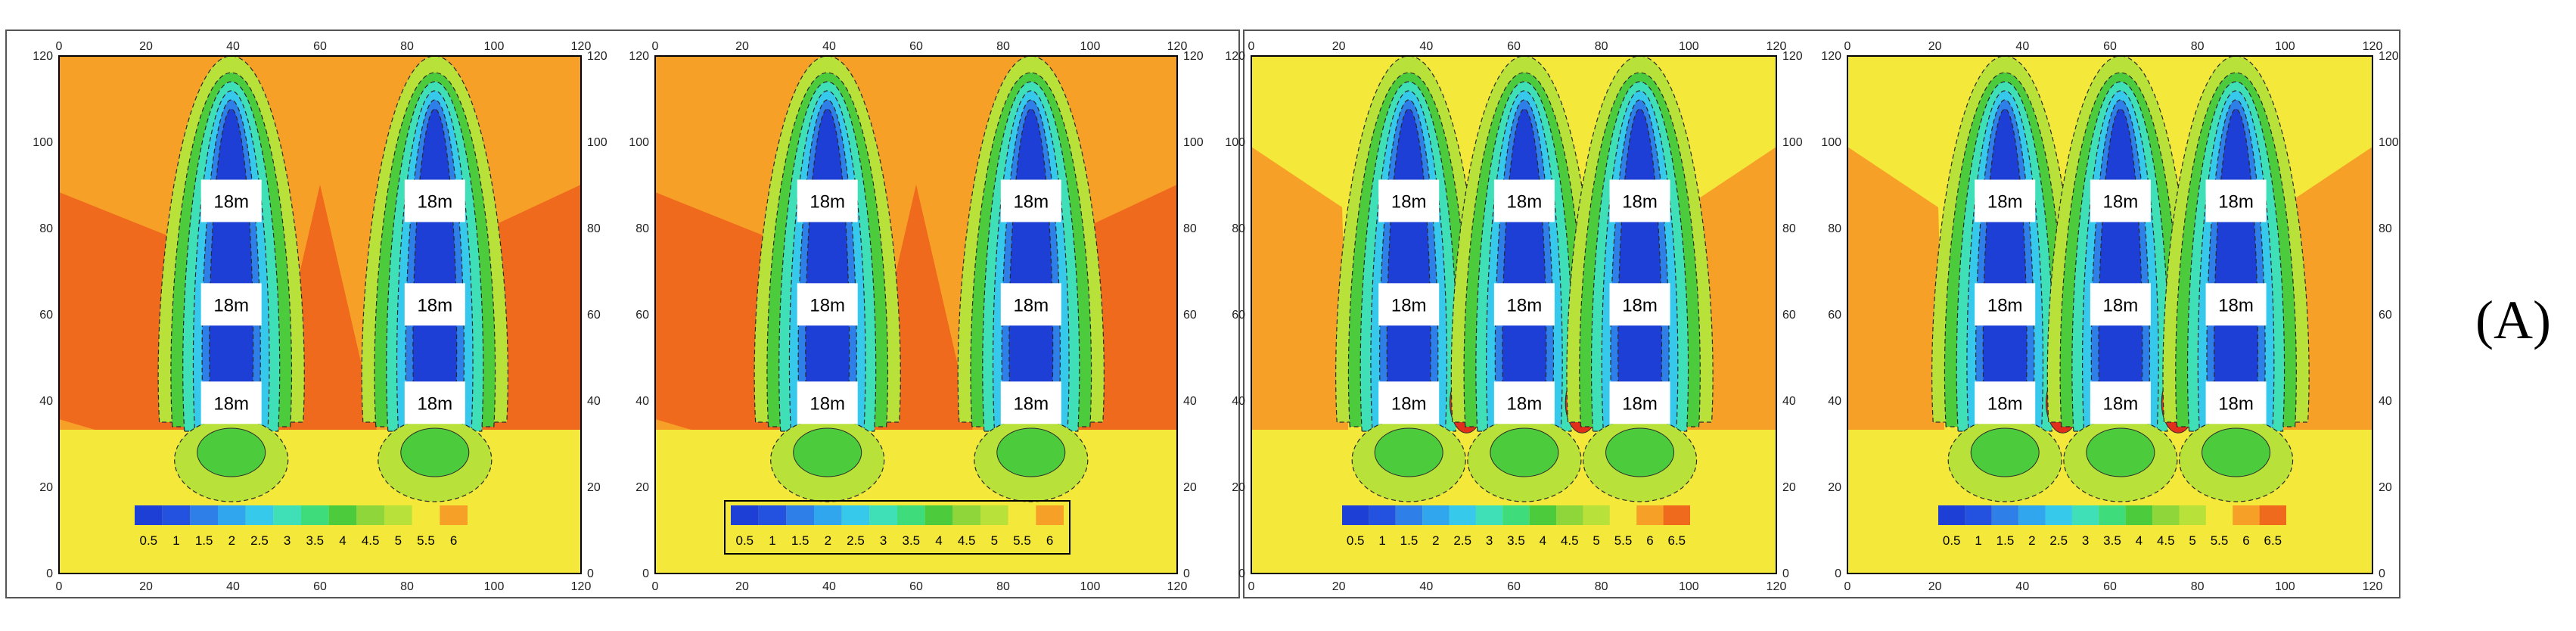 Image resolution: width=2576 pixels, height=631 pixels. What do you see at coordinates (204, 540) in the screenshot?
I see `legend-label: 1.5` at bounding box center [204, 540].